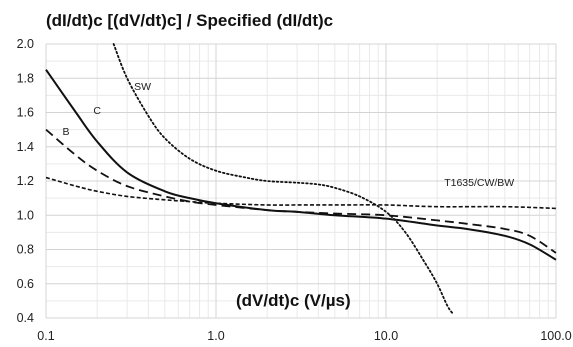  Describe the element at coordinates (25, 147) in the screenshot. I see `y-tick-label: 1.4` at that location.